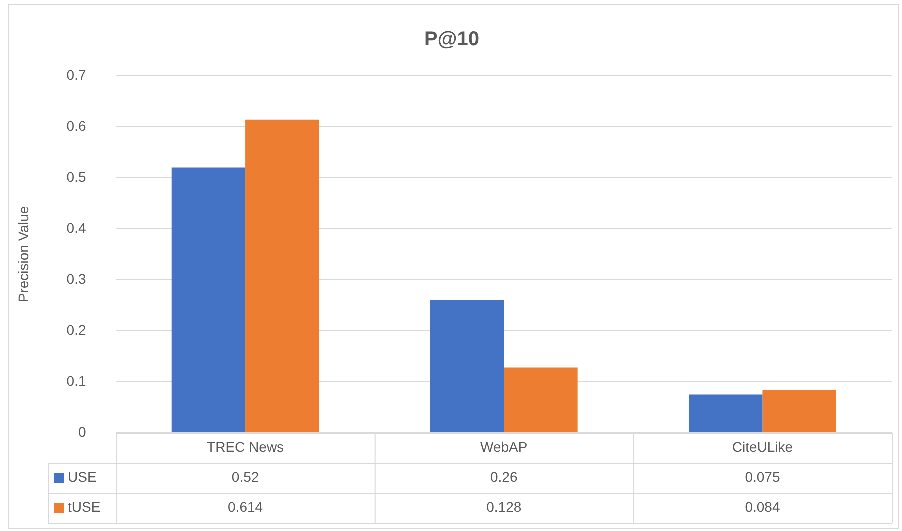  I want to click on y-tick-label: 0.3, so click(76, 278).